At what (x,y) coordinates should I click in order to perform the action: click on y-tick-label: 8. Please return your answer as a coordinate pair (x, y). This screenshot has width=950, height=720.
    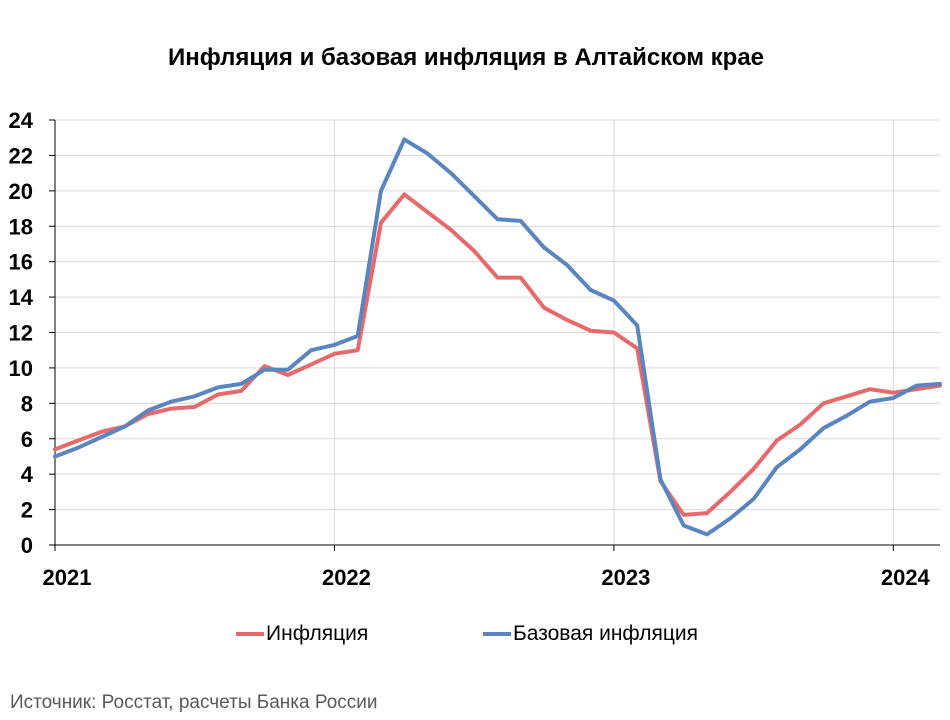
    Looking at the image, I should click on (27, 403).